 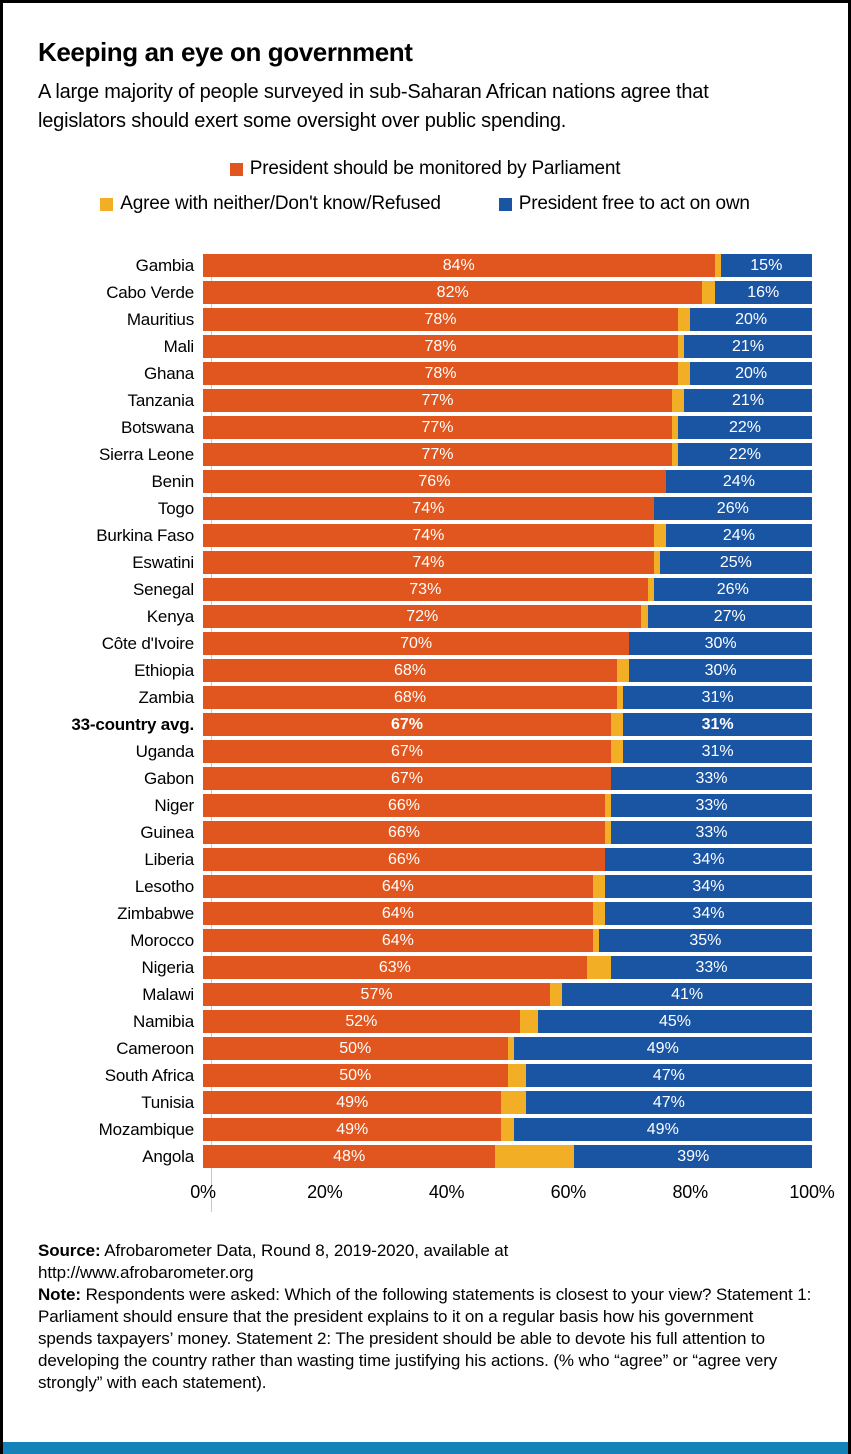 I want to click on chart-row: Eswatini 74% 25%, so click(x=425, y=562).